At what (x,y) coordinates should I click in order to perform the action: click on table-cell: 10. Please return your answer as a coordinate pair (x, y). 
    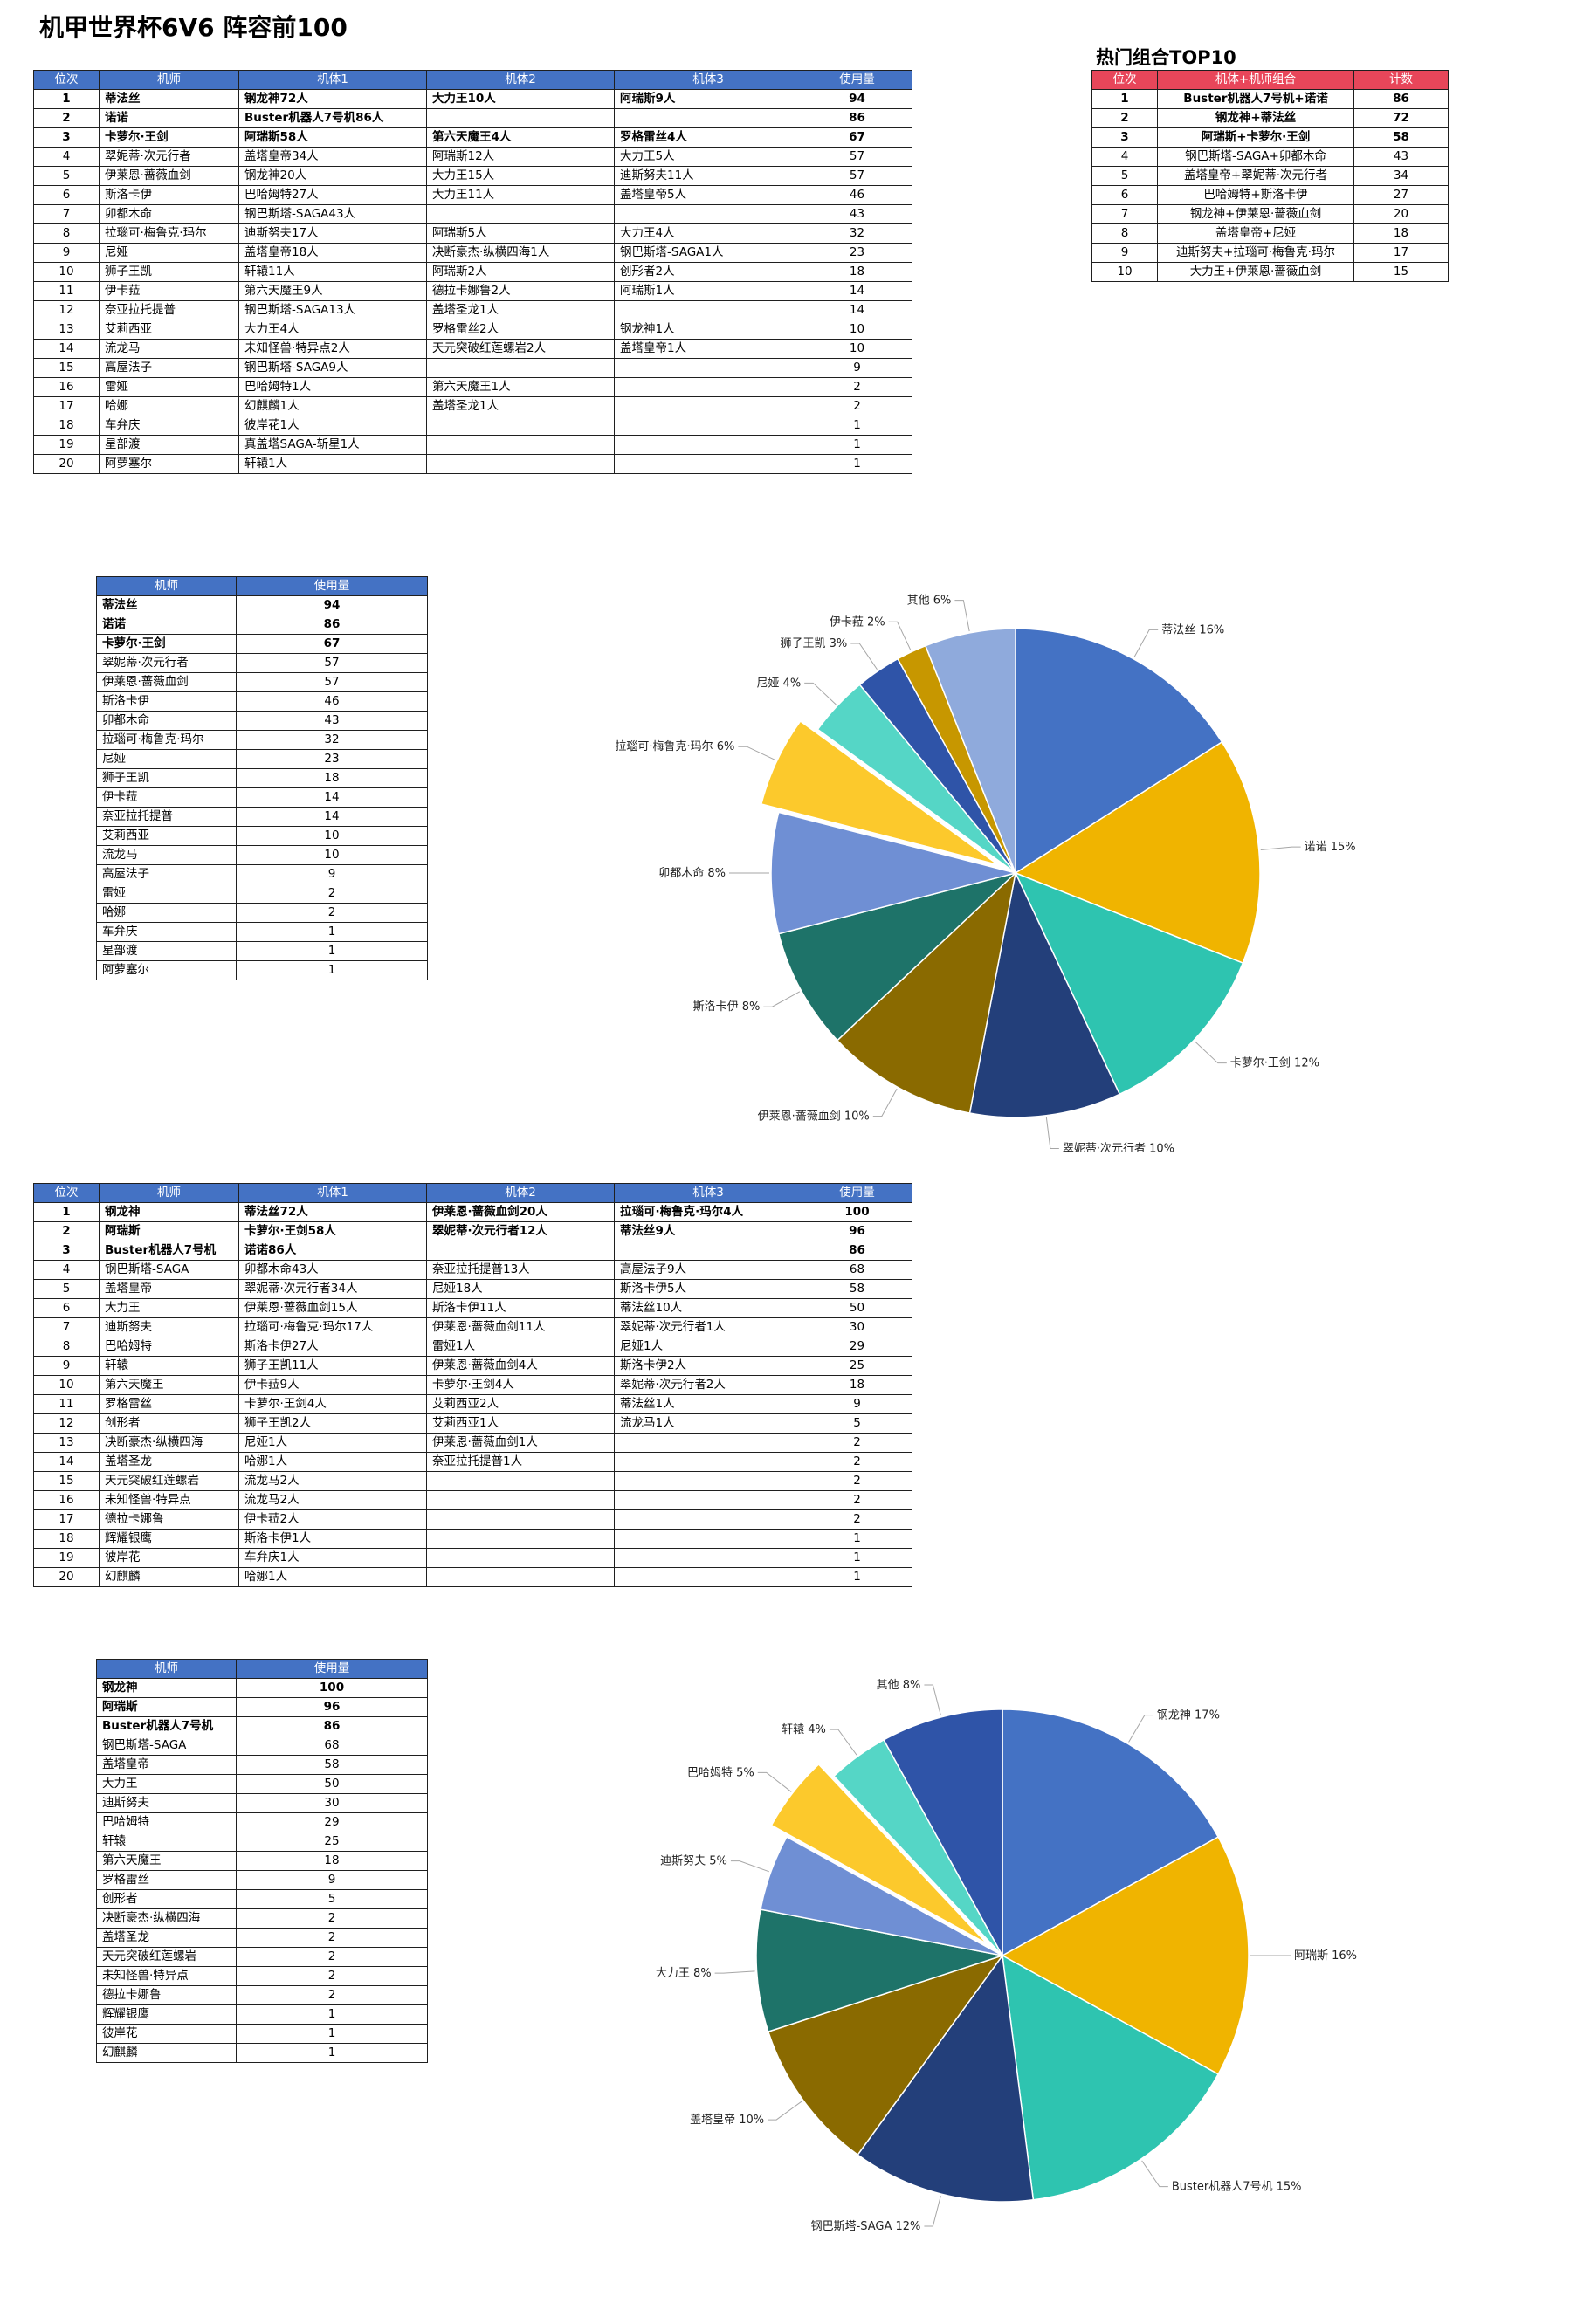
    Looking at the image, I should click on (332, 836).